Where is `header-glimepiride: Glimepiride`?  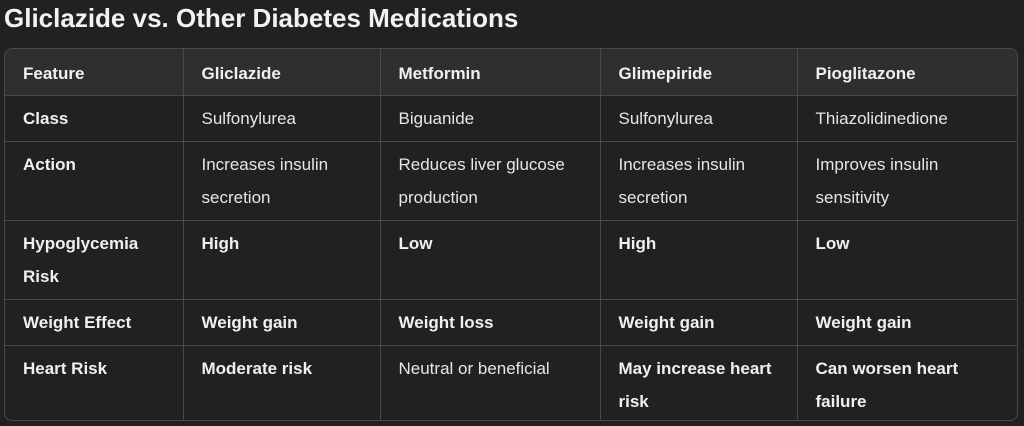 header-glimepiride: Glimepiride is located at coordinates (699, 72).